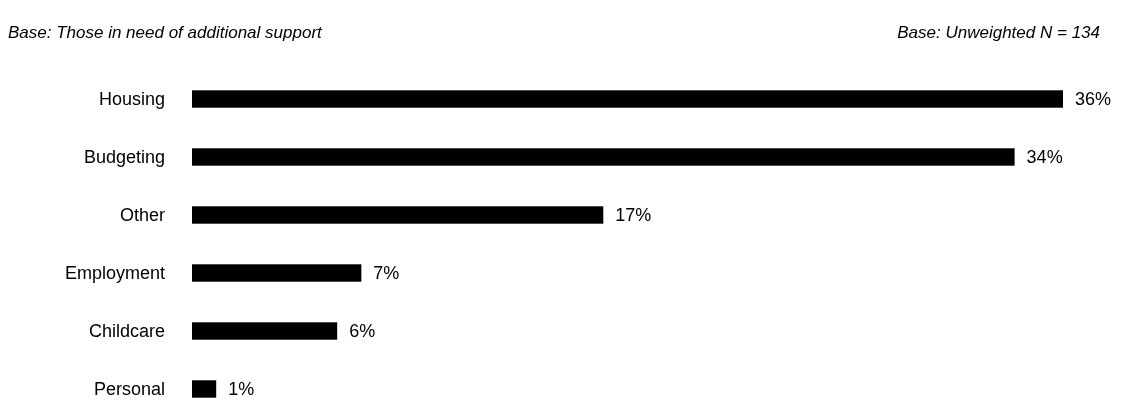  Describe the element at coordinates (142, 214) in the screenshot. I see `y-tick-label: Other` at that location.